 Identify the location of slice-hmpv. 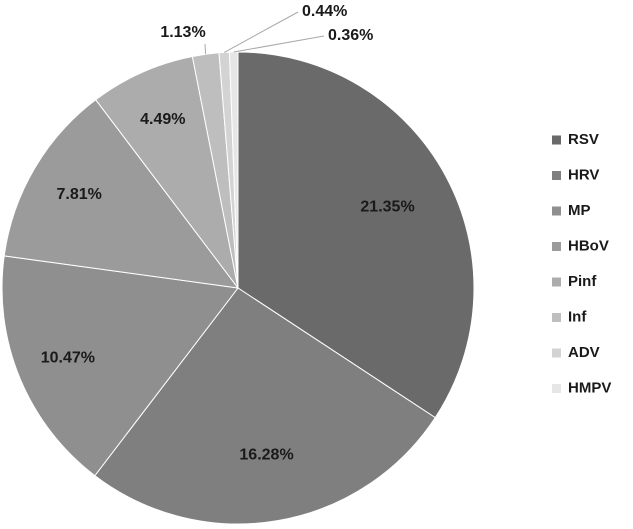
(233, 170).